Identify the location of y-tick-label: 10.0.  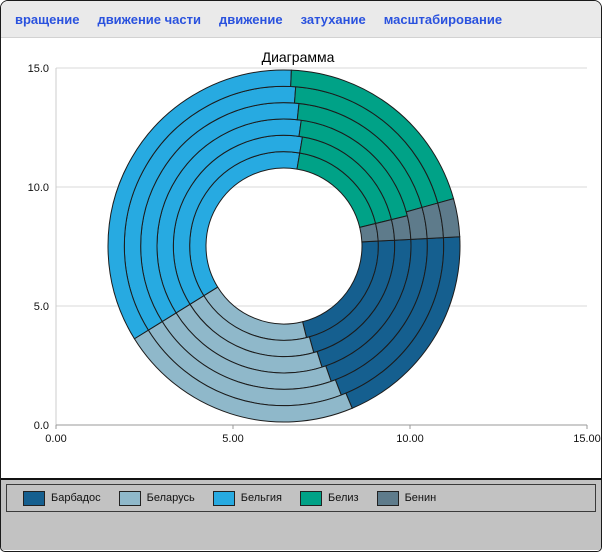
(38, 188).